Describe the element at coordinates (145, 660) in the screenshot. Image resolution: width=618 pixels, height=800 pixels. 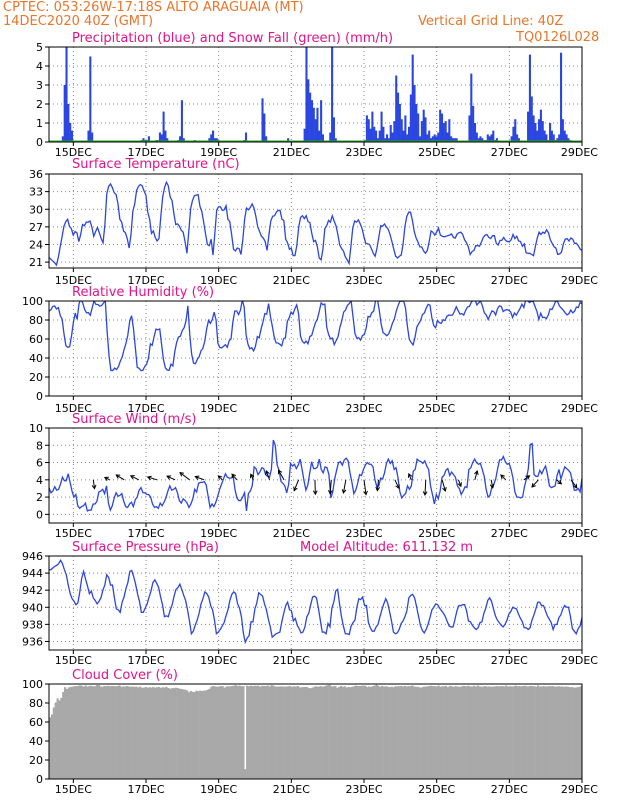
I see `x-tick-label: 17DEC` at that location.